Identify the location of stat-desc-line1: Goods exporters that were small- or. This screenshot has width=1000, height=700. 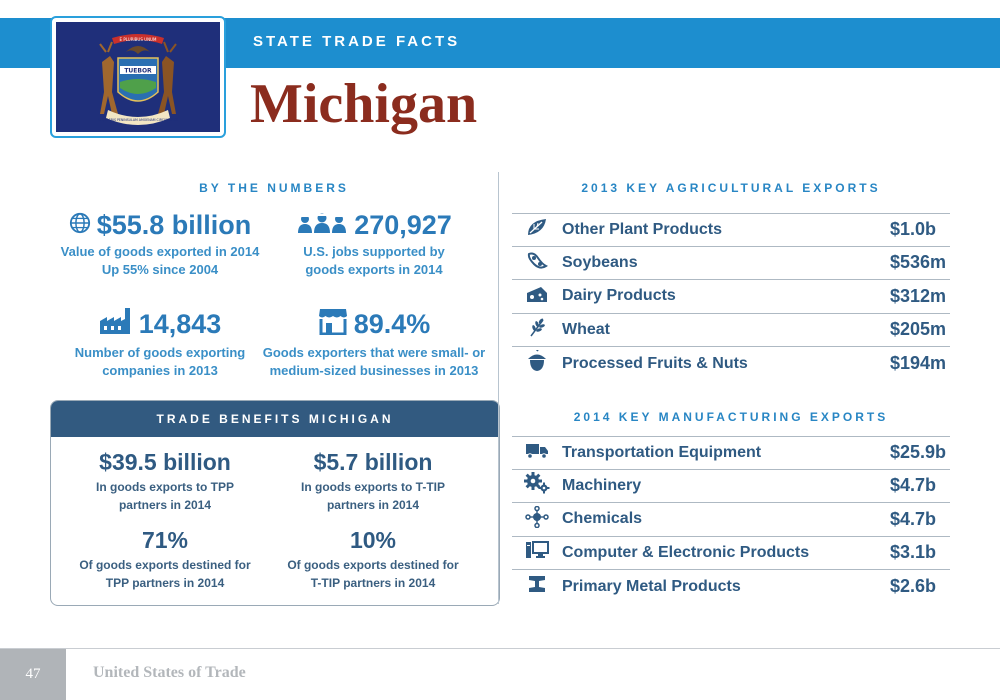
(374, 352).